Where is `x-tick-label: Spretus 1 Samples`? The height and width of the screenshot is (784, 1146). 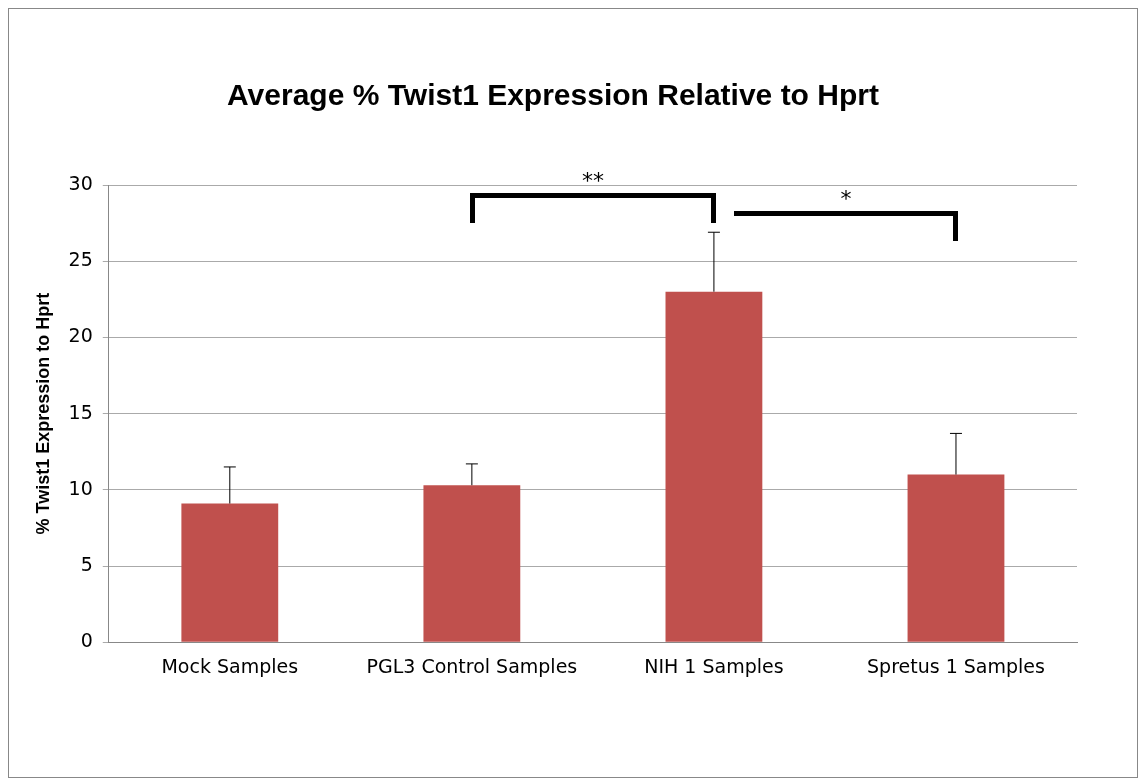
x-tick-label: Spretus 1 Samples is located at coordinates (956, 665).